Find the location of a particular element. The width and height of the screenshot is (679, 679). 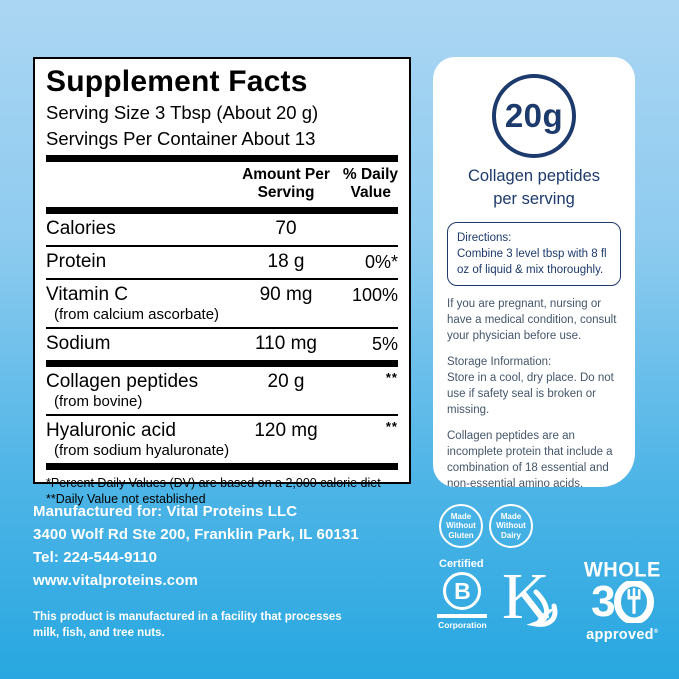

table-row-collagen-peptides: Collagen peptides (from bovine) 20 g ** is located at coordinates (222, 391).